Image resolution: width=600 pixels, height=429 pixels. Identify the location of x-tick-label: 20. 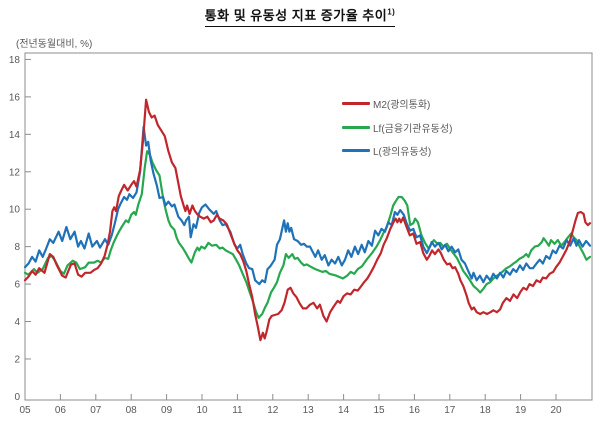
(556, 410).